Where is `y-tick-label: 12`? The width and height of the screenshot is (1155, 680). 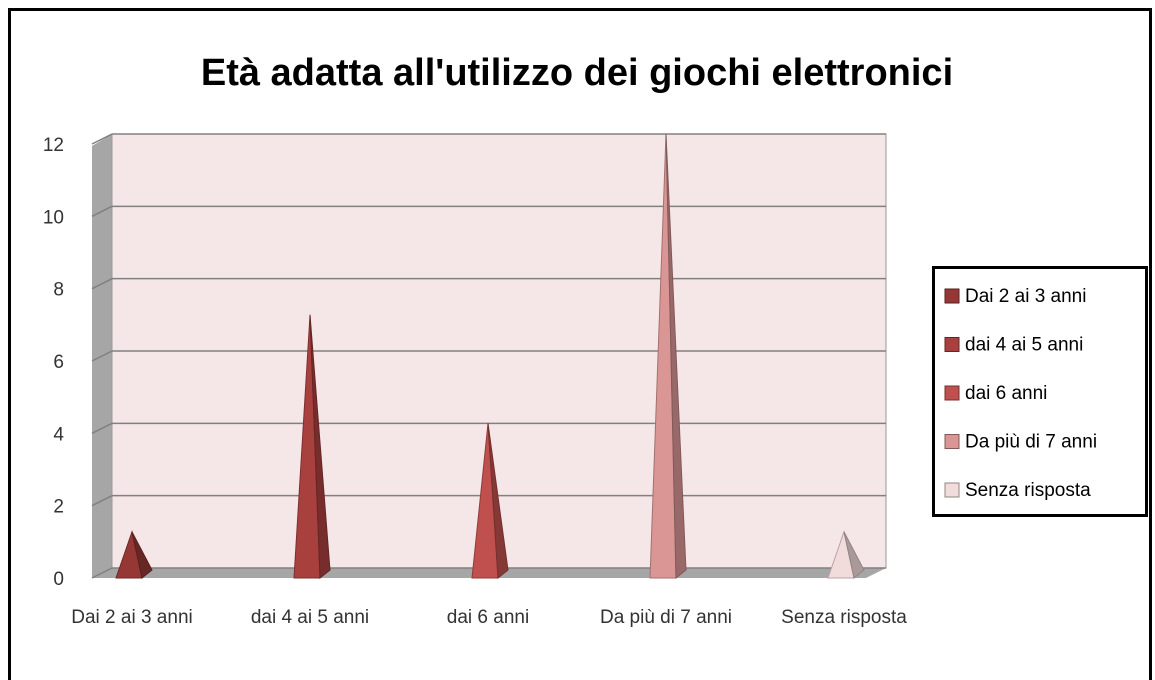
y-tick-label: 12 is located at coordinates (53, 145).